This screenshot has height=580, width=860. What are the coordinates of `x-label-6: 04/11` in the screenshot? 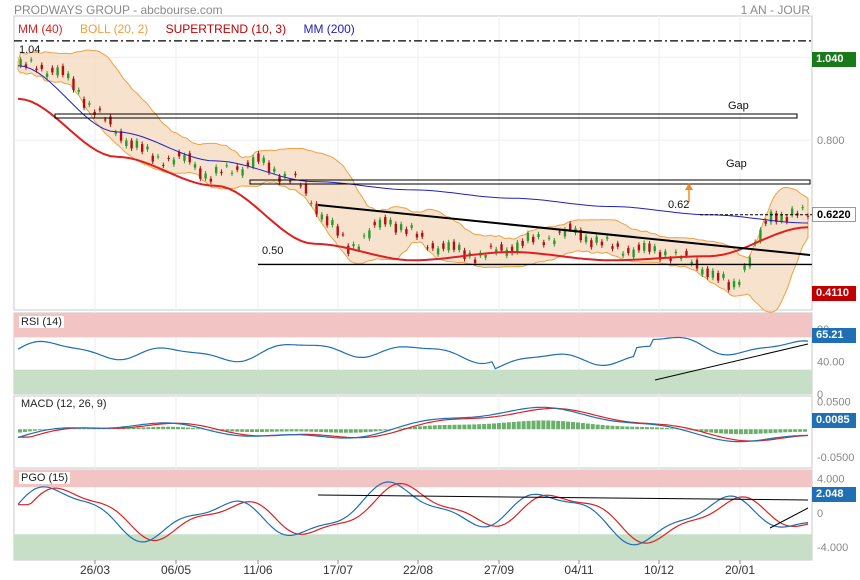 It's located at (578, 570).